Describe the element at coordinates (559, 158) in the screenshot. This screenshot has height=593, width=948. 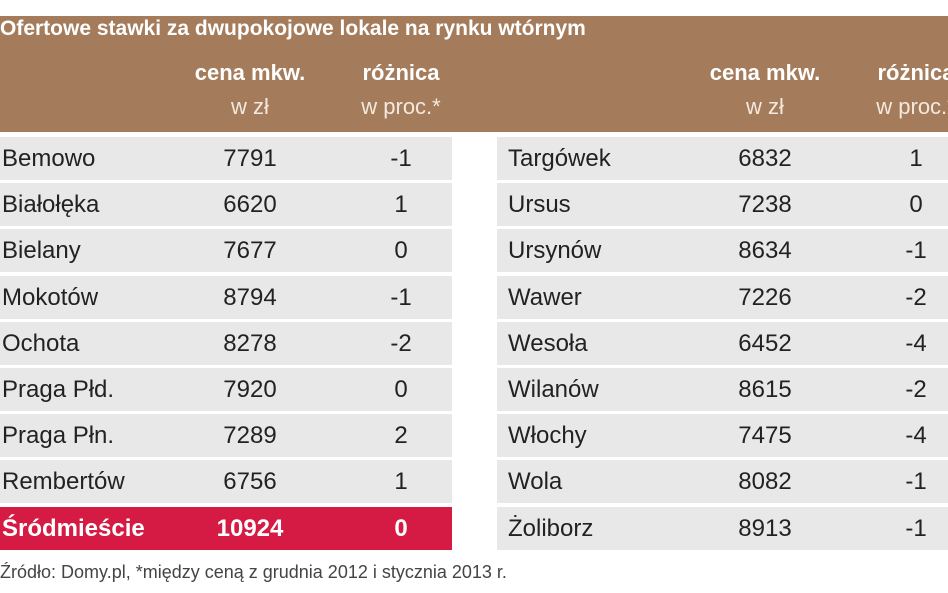
I see `district-name: Targówek` at that location.